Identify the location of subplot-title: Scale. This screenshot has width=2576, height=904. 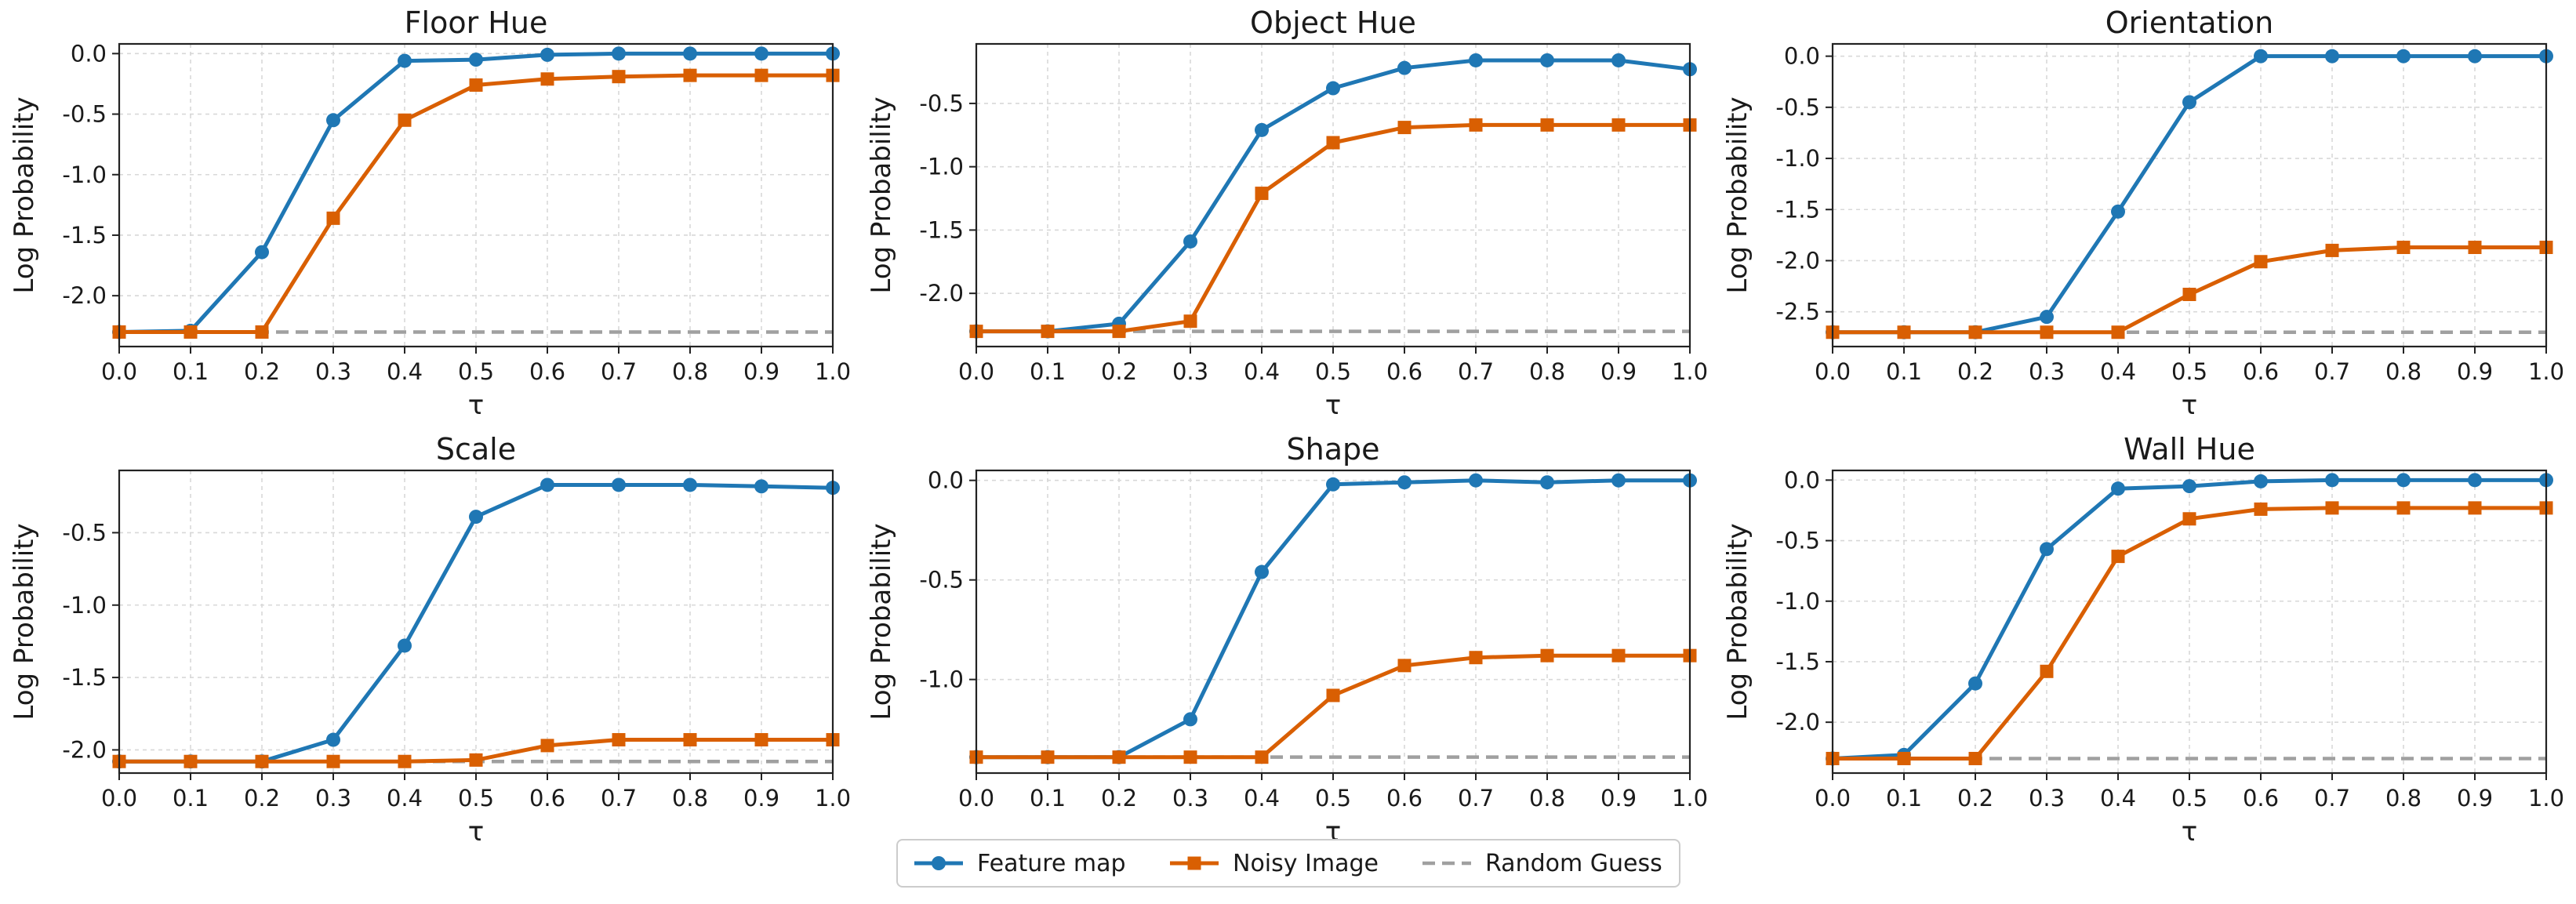
(476, 449).